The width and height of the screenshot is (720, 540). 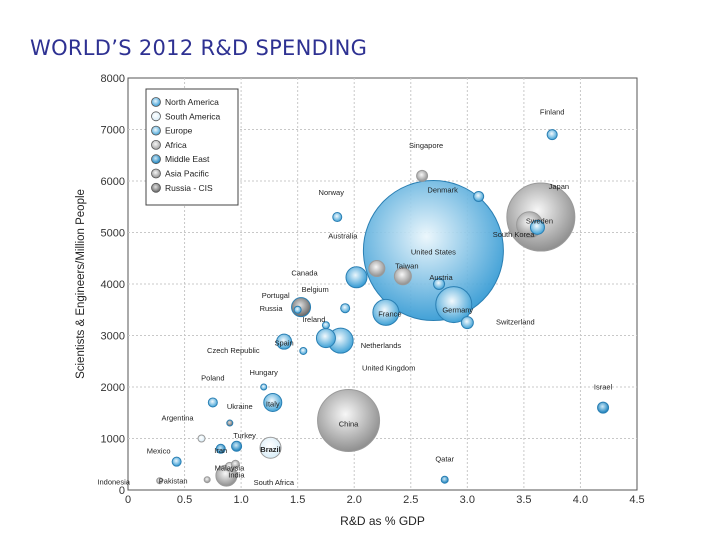 I want to click on legend-marker-russia-cis, so click(x=156, y=187).